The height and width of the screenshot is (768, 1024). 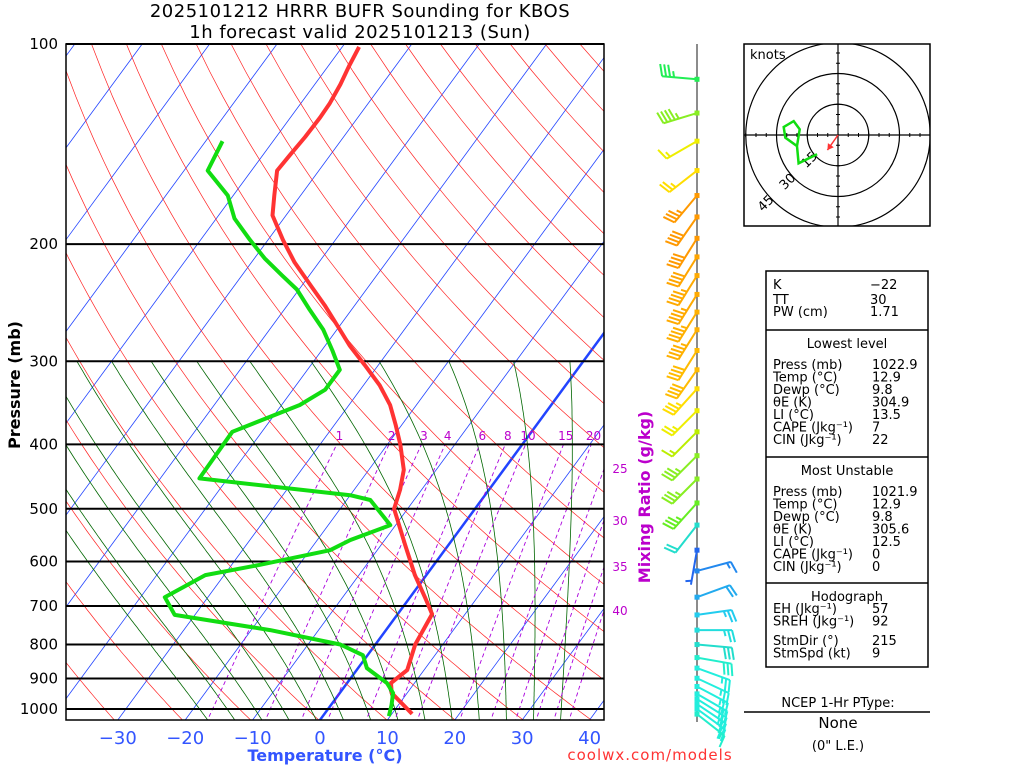 I want to click on title-line-1: 2025101212 HRRR BUFR Sounding for KBOS, so click(x=360, y=11).